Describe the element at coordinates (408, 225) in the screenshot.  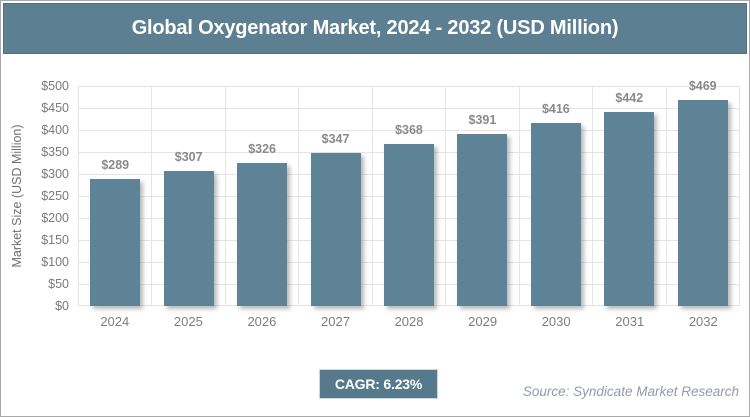
I see `bar-2028` at that location.